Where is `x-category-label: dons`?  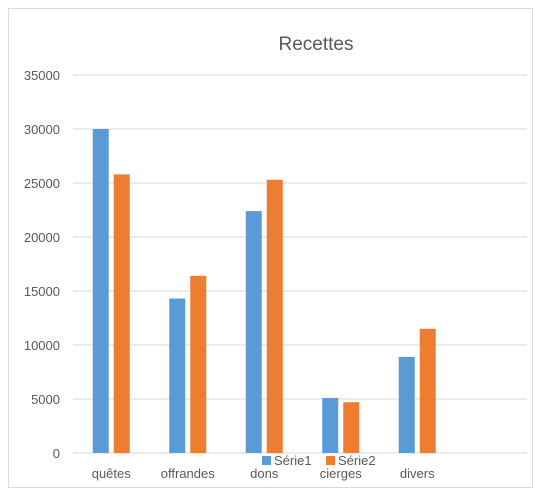 x-category-label: dons is located at coordinates (264, 473).